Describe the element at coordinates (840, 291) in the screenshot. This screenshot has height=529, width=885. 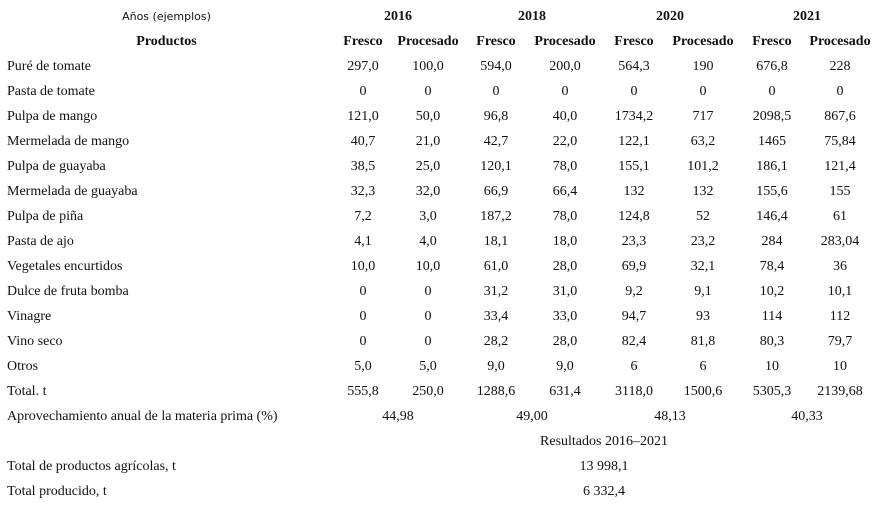
I see `value-cell: 10,1` at that location.